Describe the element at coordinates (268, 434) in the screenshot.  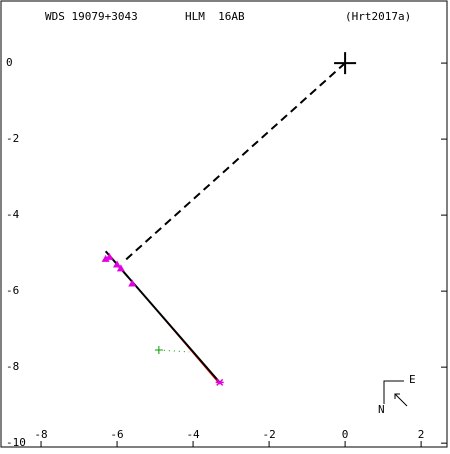
I see `x-tick-label: -2` at that location.